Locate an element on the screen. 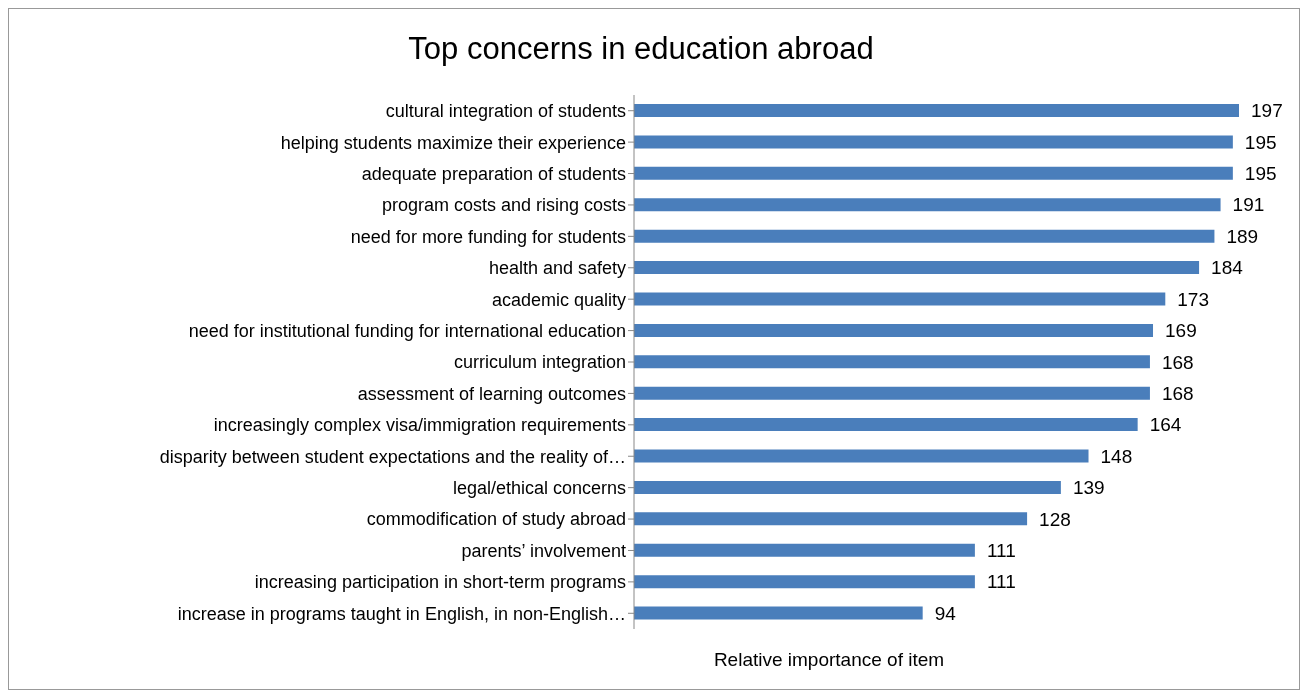 The width and height of the screenshot is (1309, 698). y-tick-label: need for institutional funding for international education is located at coordinates (407, 330).